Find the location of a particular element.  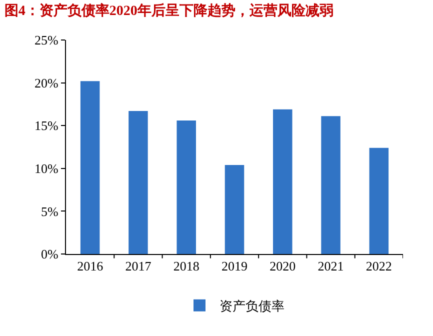

x-tick-label: 2021 is located at coordinates (331, 266).